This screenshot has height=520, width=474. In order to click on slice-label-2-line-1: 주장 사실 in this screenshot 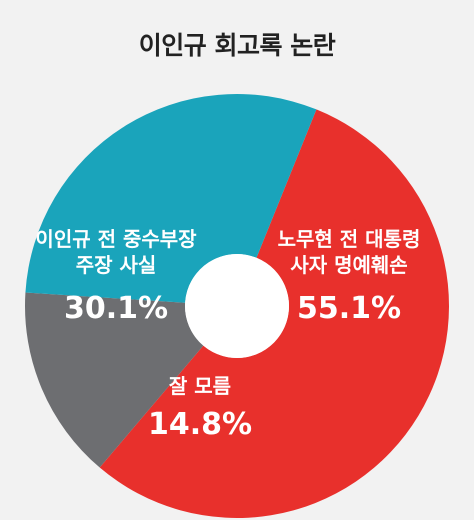, I will do `click(116, 265)`.